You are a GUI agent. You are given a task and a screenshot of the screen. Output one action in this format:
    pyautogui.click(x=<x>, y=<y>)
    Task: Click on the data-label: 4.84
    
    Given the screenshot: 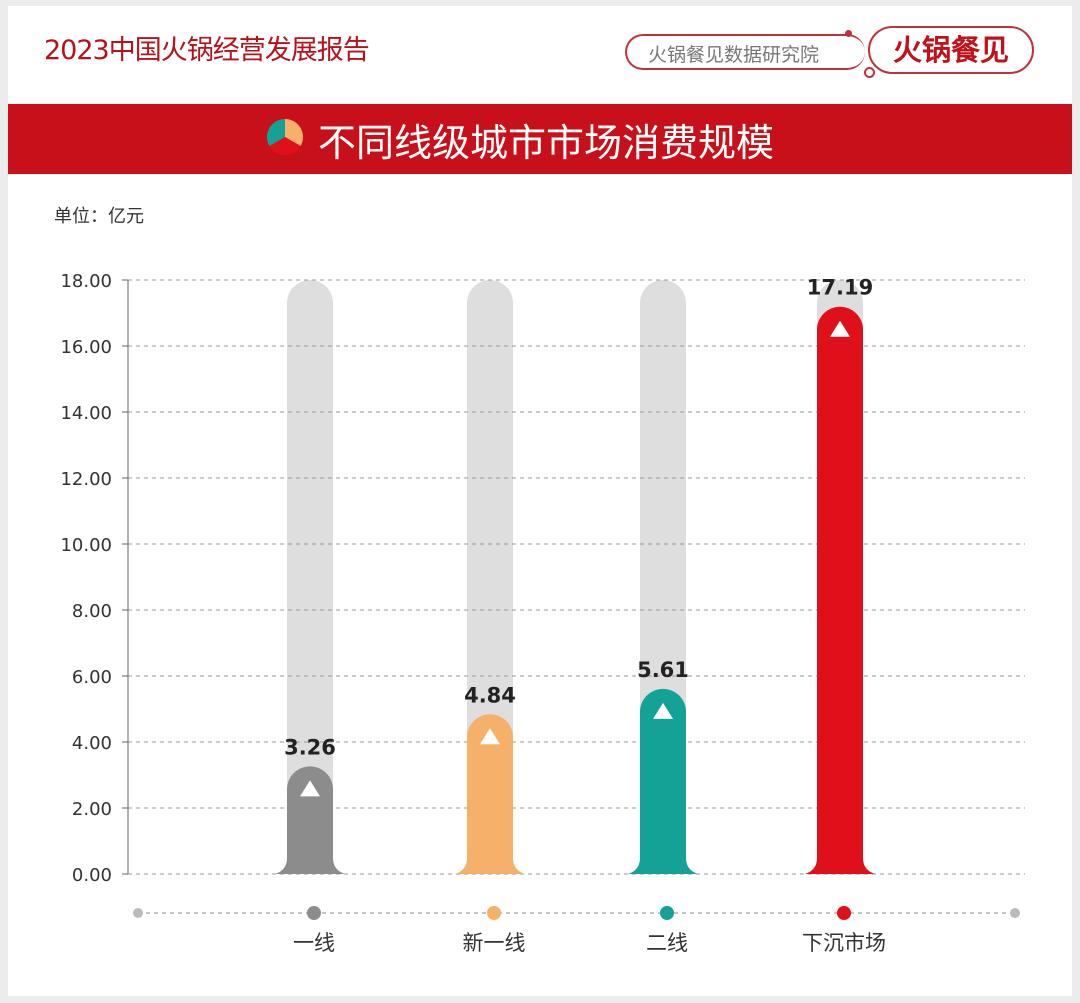 What is the action you would take?
    pyautogui.click(x=490, y=695)
    